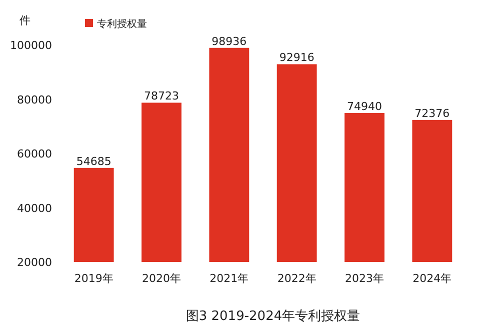 Image resolution: width=489 pixels, height=333 pixels. What do you see at coordinates (34, 99) in the screenshot?
I see `y-tick-label: 80000` at bounding box center [34, 99].